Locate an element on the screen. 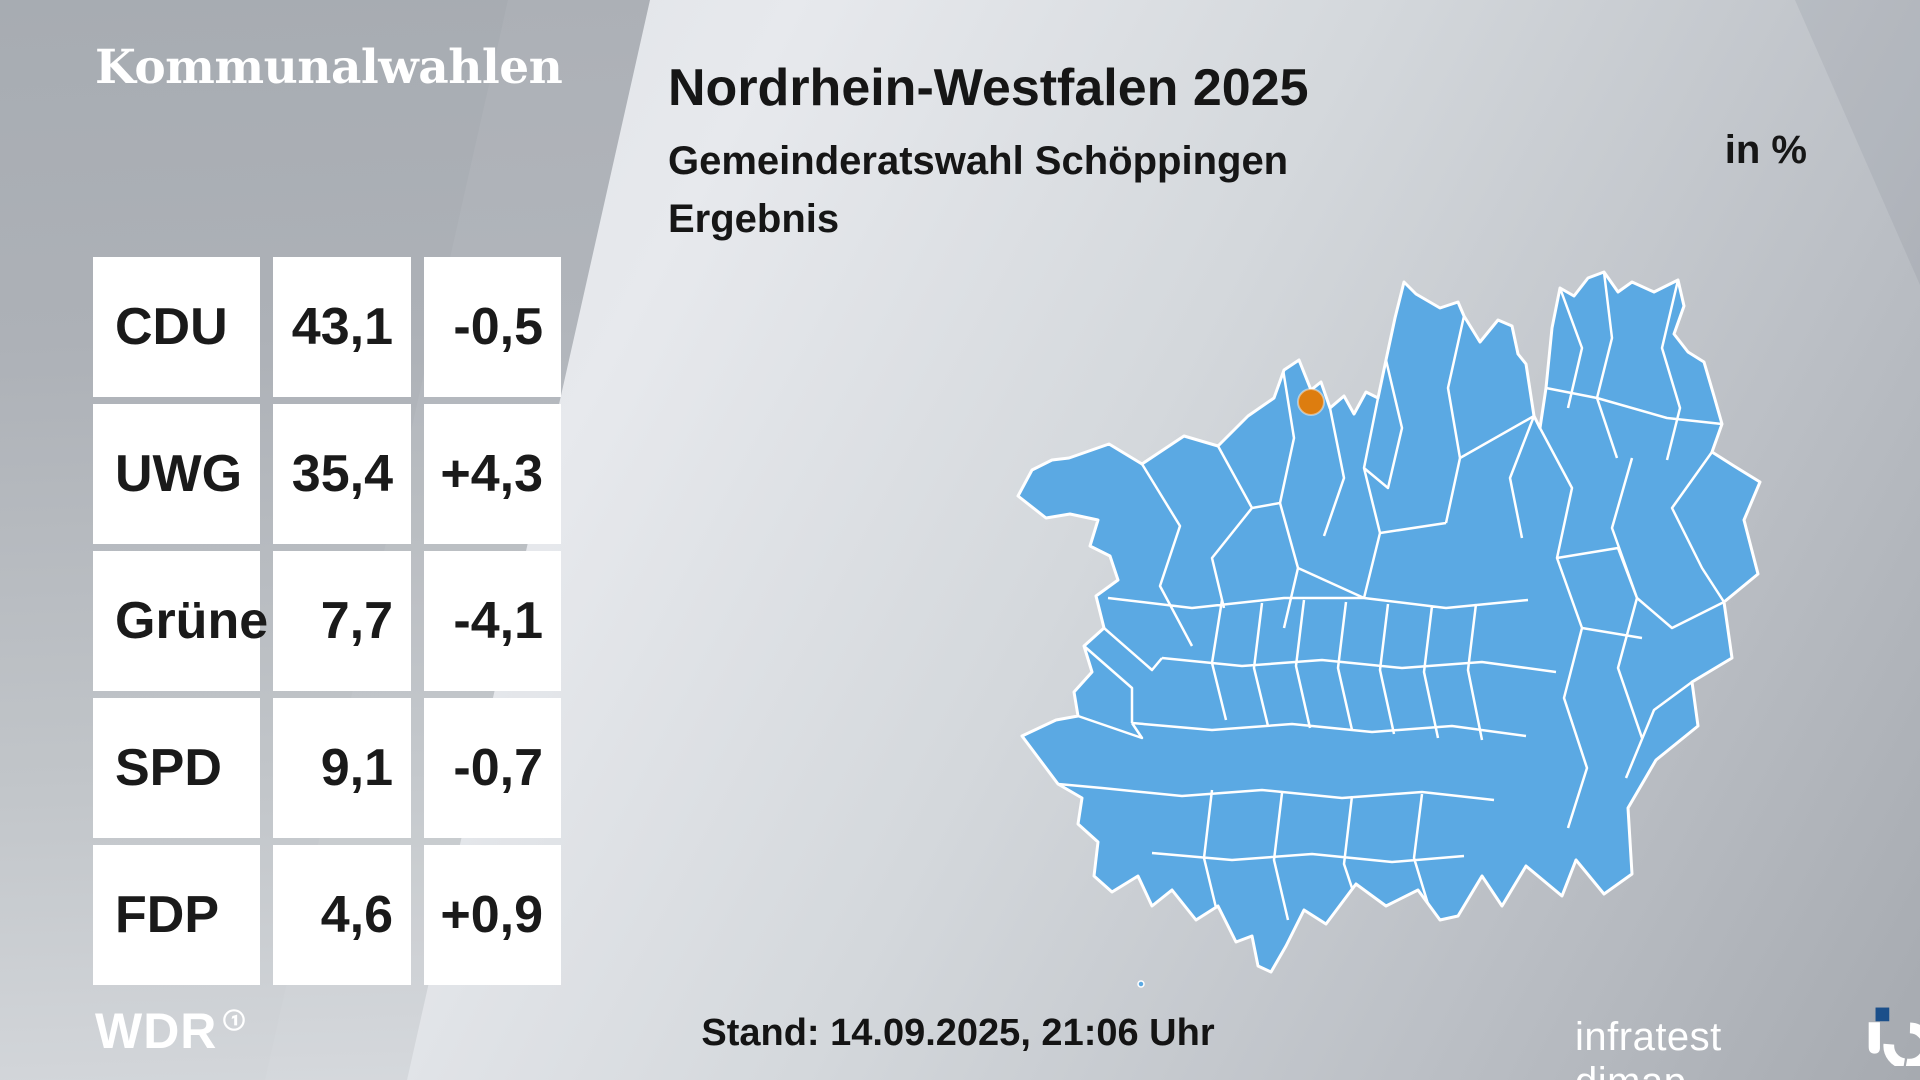 This screenshot has height=1080, width=1920. party-name: SPD is located at coordinates (176, 768).